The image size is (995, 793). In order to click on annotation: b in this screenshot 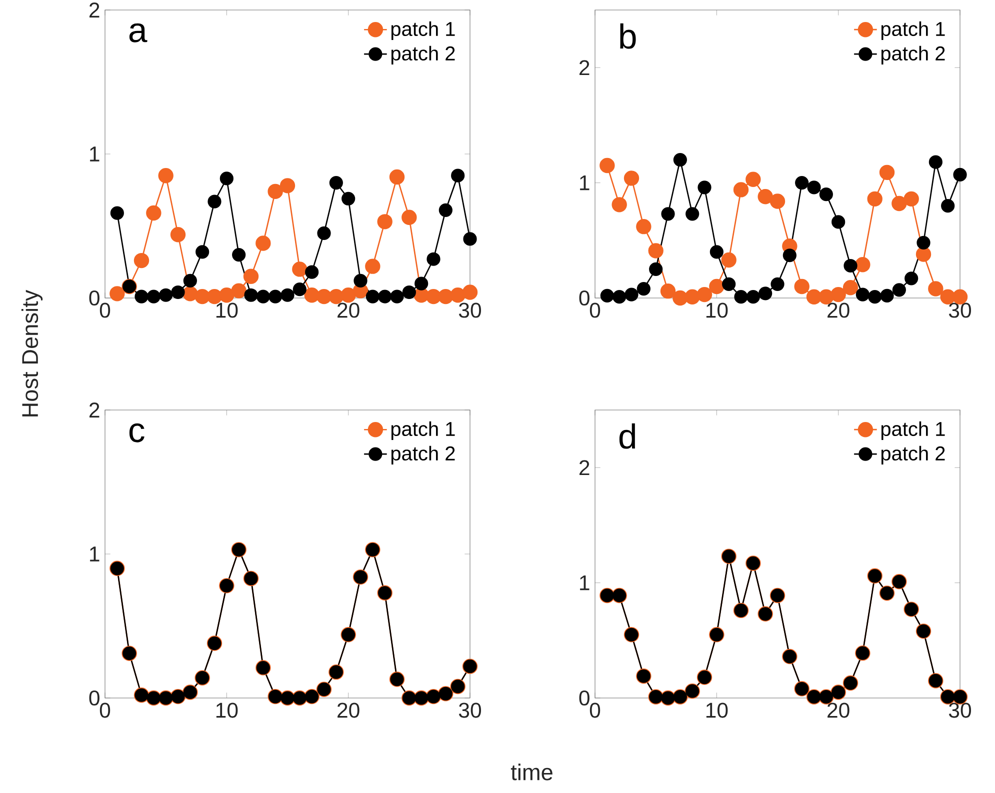, I will do `click(628, 36)`.